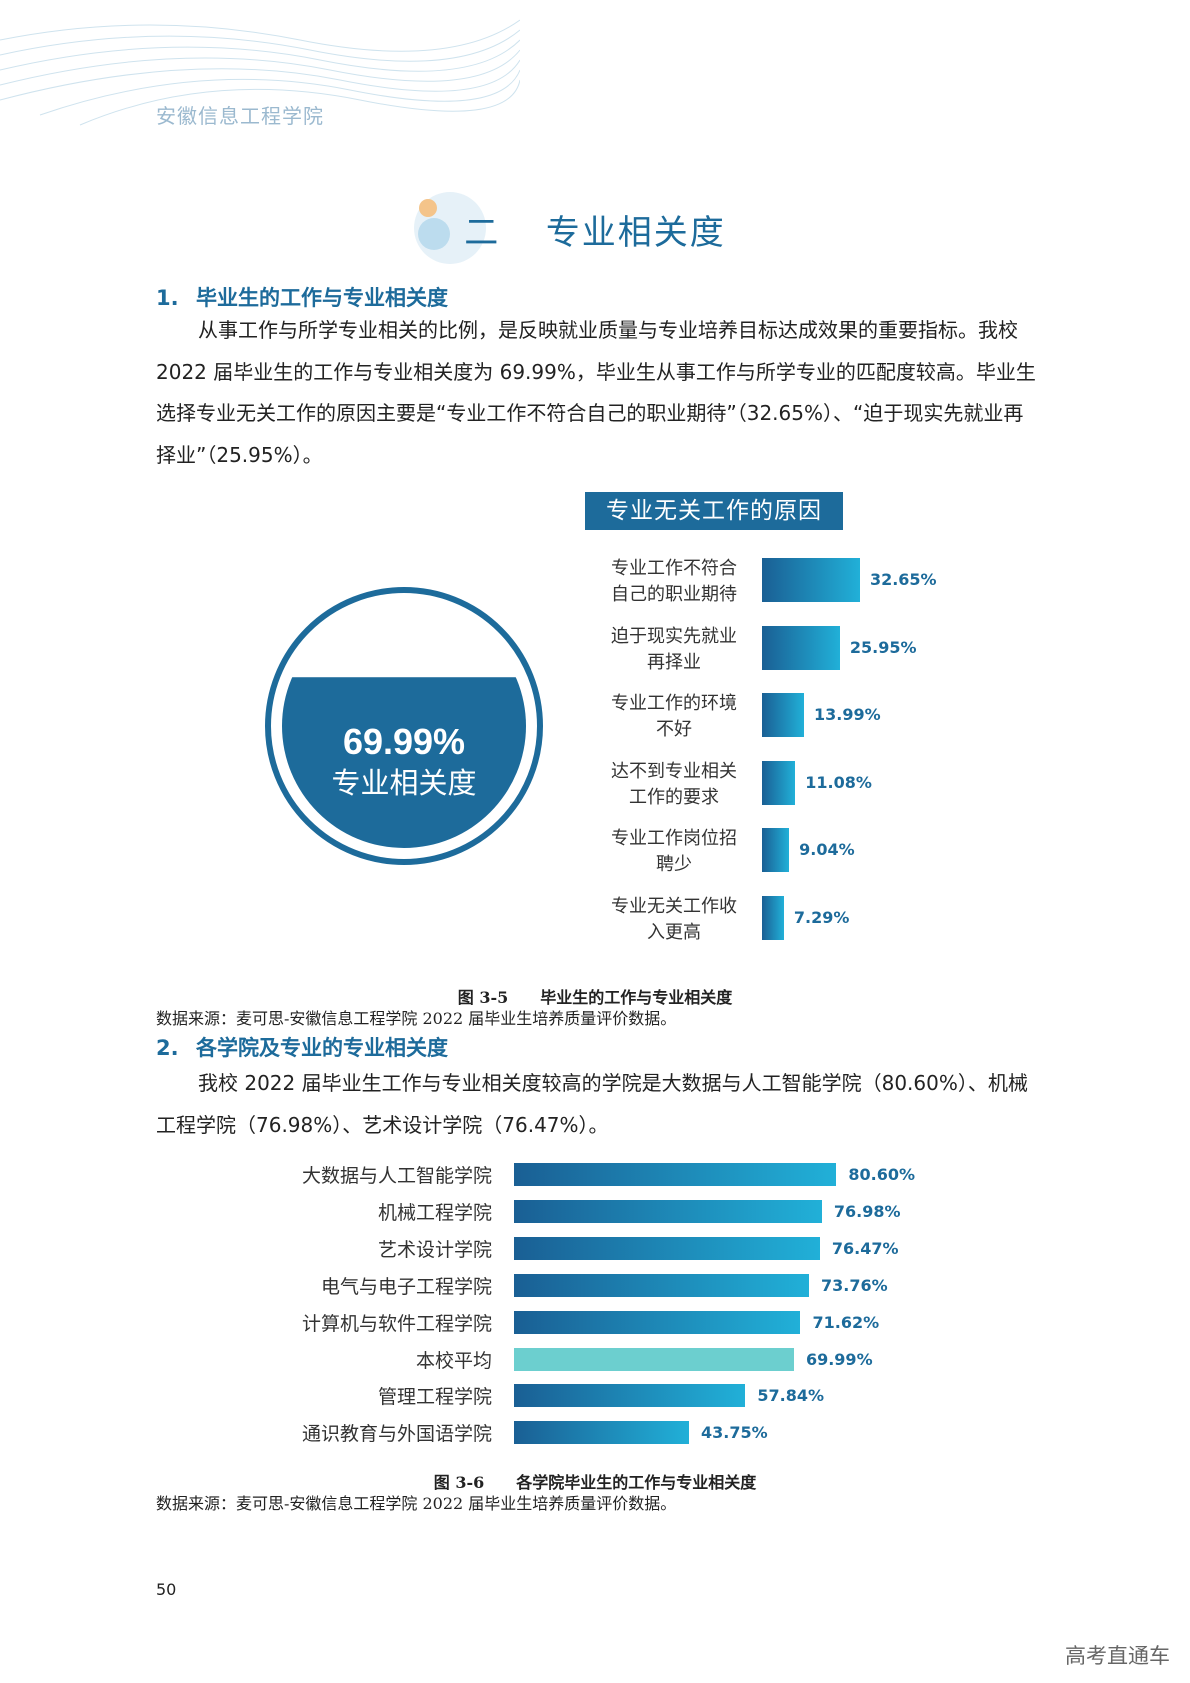  I want to click on reason-bar-value: 7.29%, so click(821, 917).